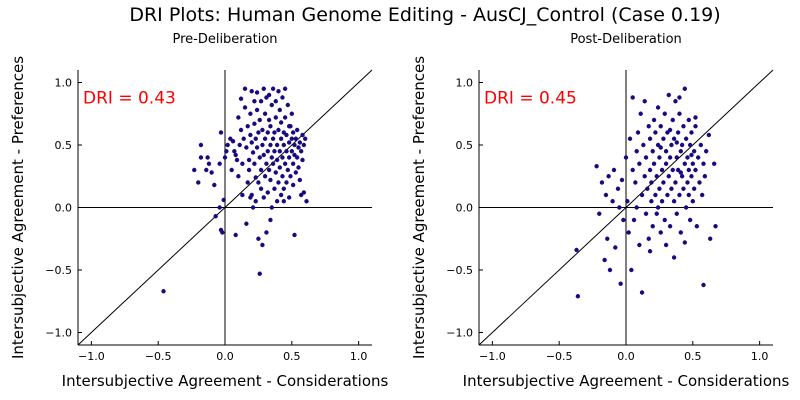 This screenshot has height=400, width=800. I want to click on y-tick-label: 0.0, so click(465, 208).